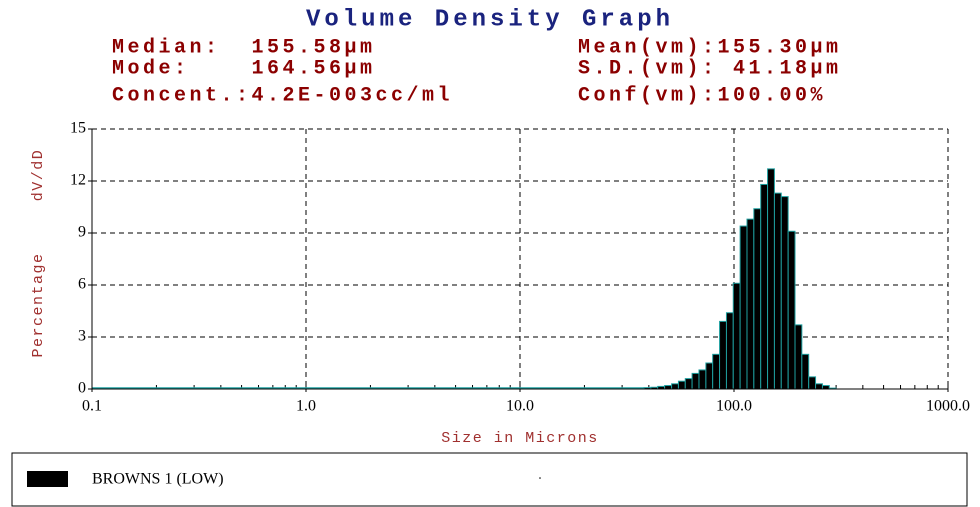  What do you see at coordinates (38, 175) in the screenshot?
I see `y-axis-label: dV/dD` at bounding box center [38, 175].